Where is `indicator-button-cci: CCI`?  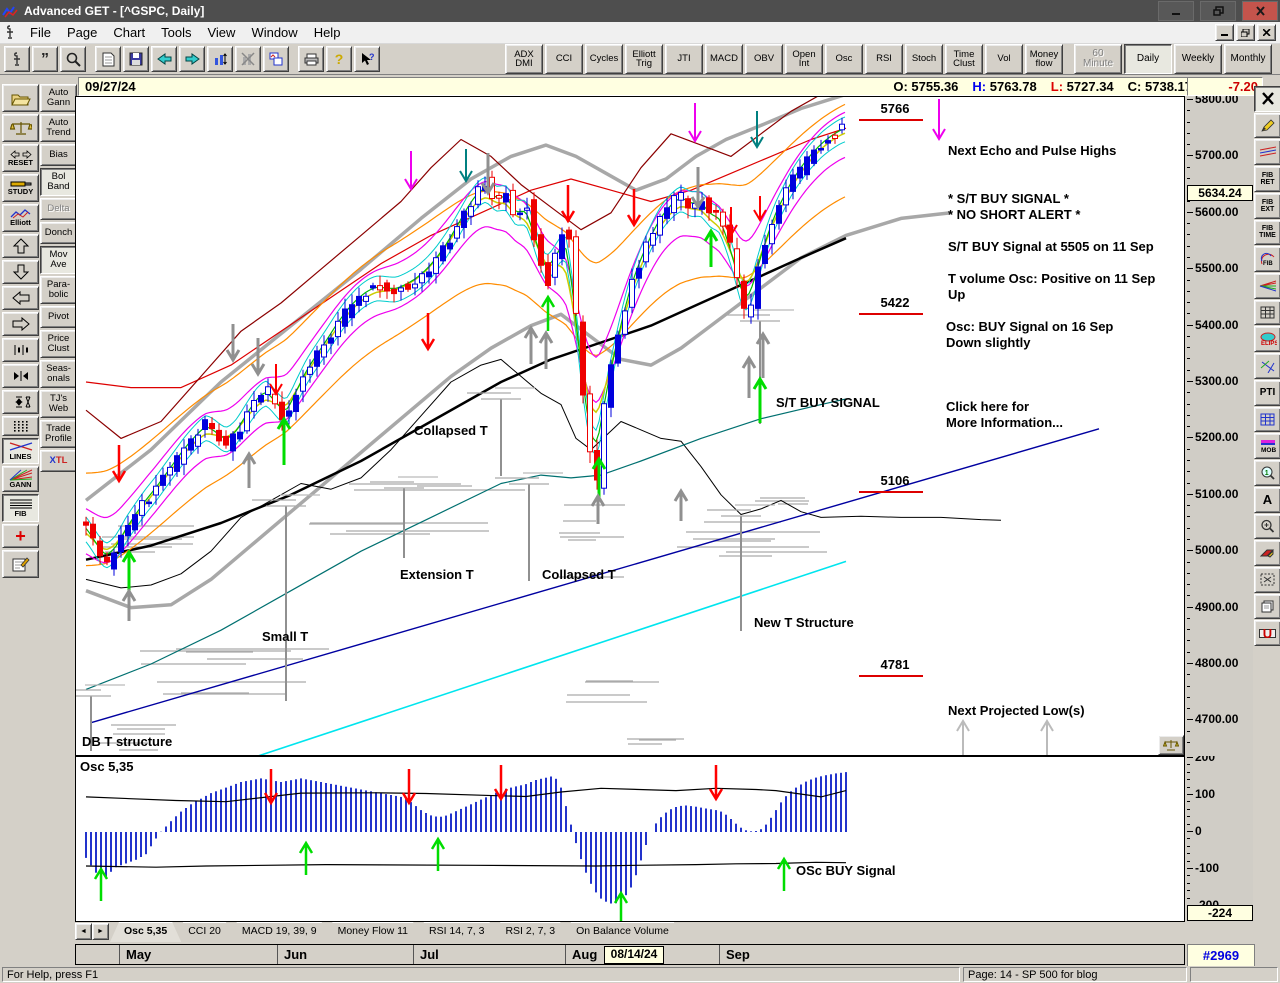
indicator-button-cci: CCI is located at coordinates (564, 59).